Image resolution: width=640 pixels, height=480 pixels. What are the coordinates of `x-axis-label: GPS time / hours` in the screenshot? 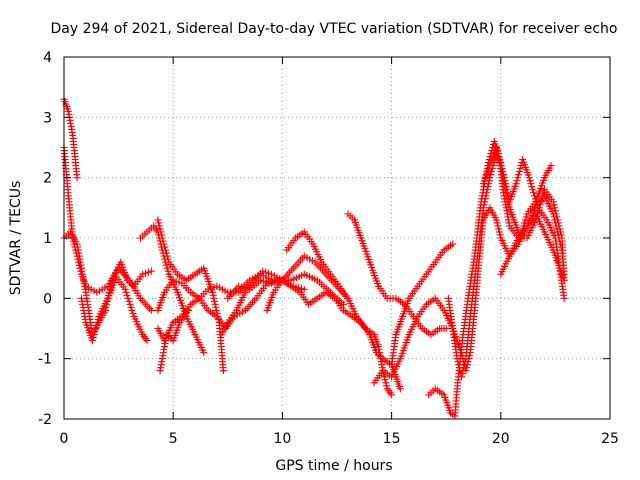 It's located at (333, 466).